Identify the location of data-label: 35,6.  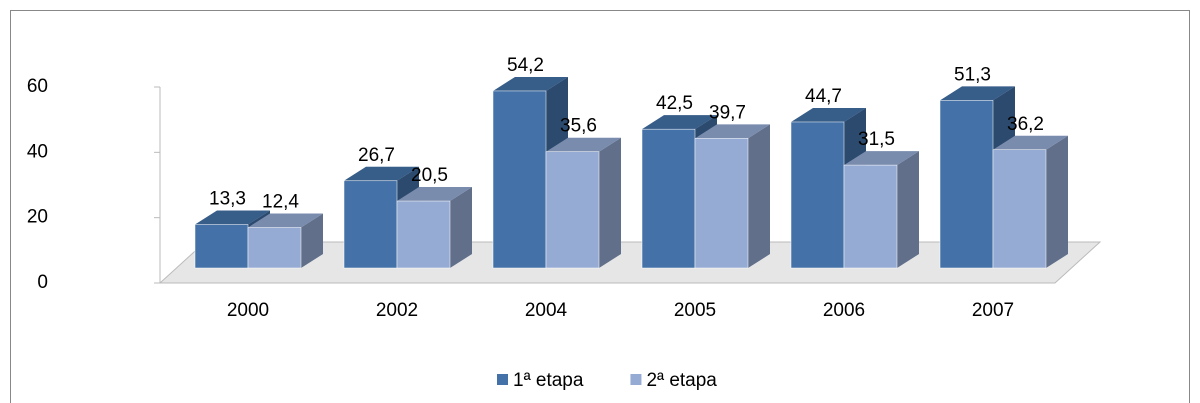
(578, 126).